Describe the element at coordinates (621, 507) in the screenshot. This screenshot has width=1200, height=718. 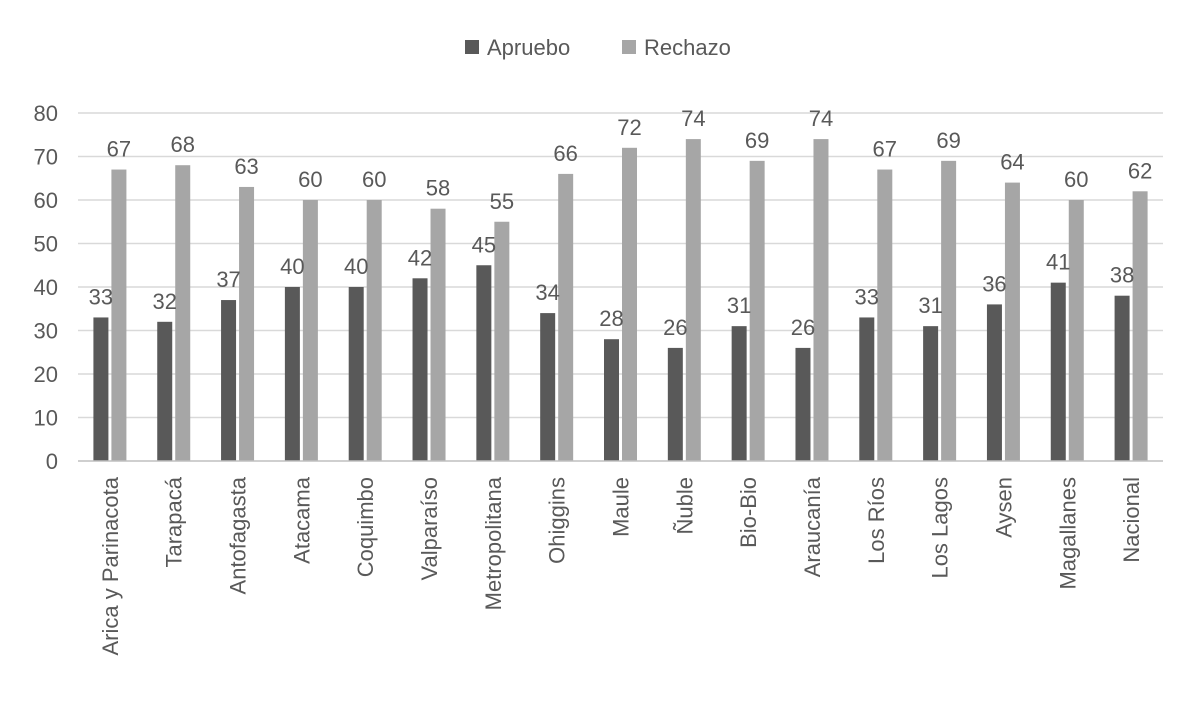
I see `x-tick-label: Maule` at that location.